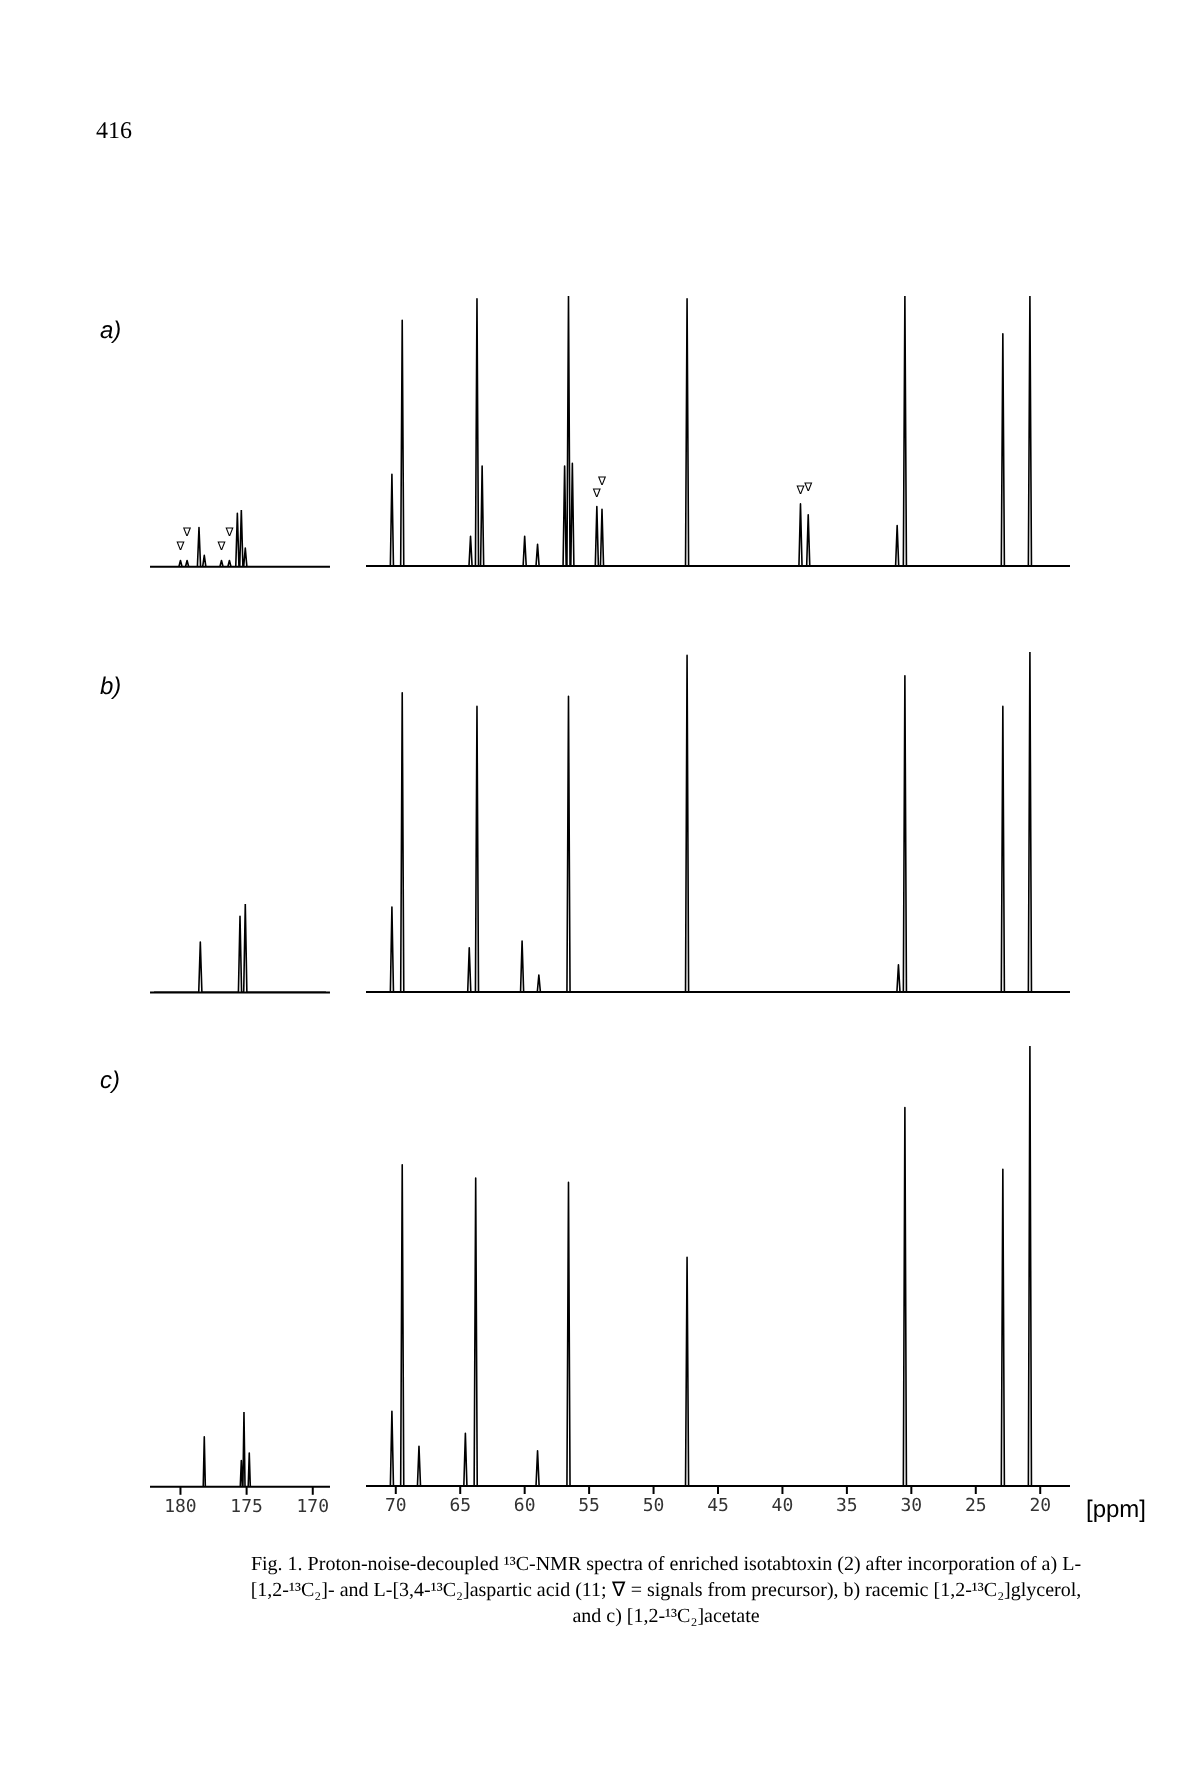  Describe the element at coordinates (460, 1506) in the screenshot. I see `x-tick-label: 65` at that location.